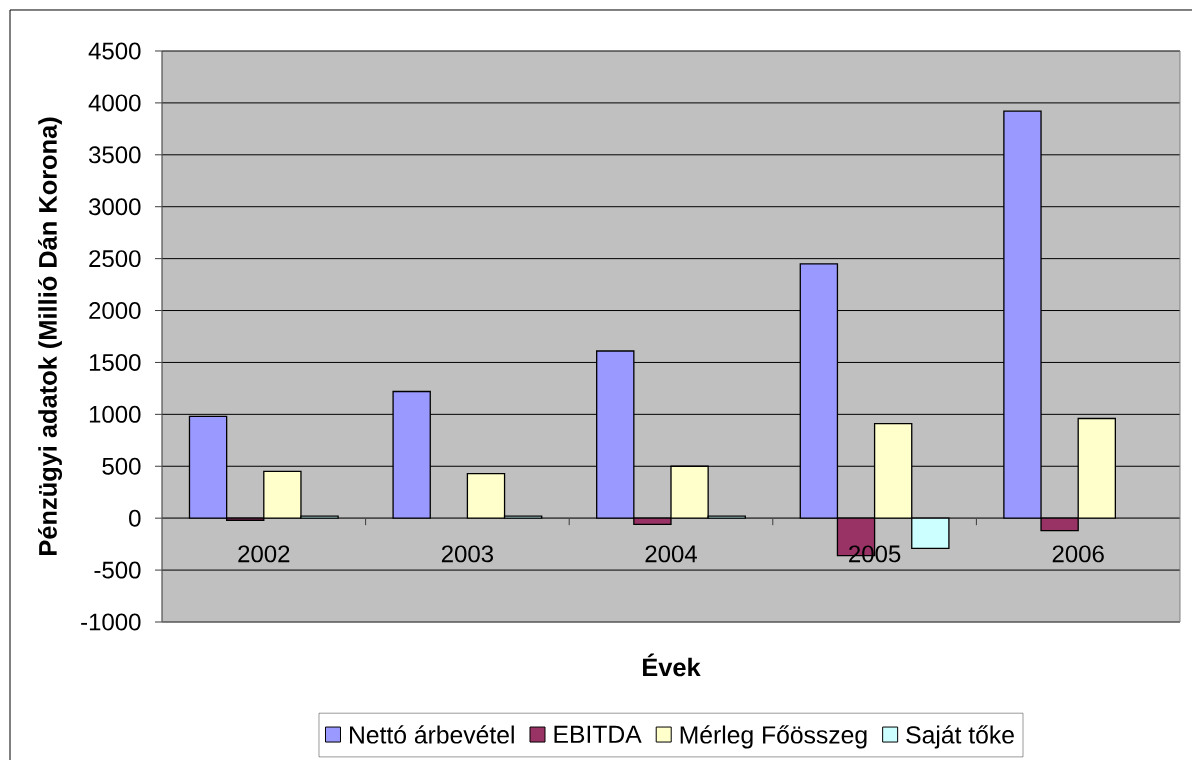 Image resolution: width=1192 pixels, height=760 pixels. Describe the element at coordinates (411, 454) in the screenshot. I see `bar` at that location.